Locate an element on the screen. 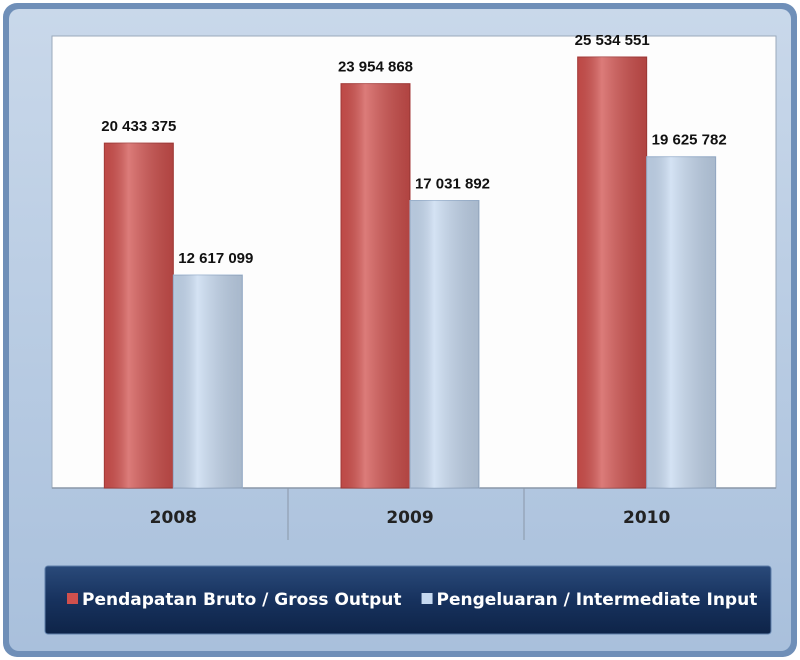  legend-label: Pendapatan Bruto / Gross Output is located at coordinates (242, 600).